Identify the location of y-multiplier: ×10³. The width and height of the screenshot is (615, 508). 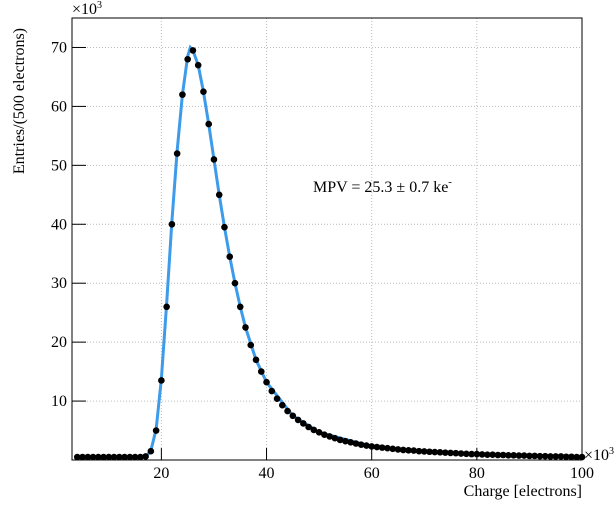
(87, 9).